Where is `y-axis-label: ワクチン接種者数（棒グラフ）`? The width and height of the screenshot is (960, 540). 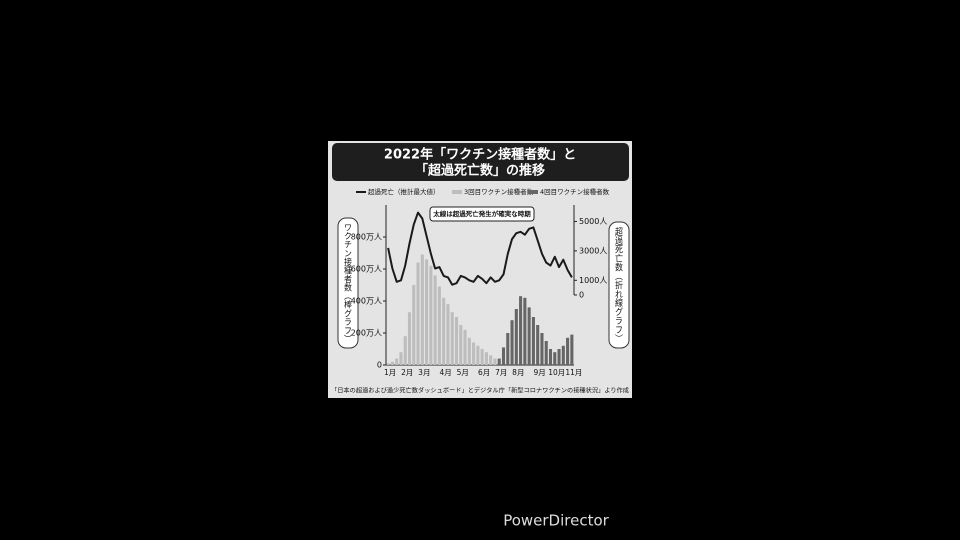 y-axis-label: ワクチン接種者数（棒グラフ） is located at coordinates (348, 283).